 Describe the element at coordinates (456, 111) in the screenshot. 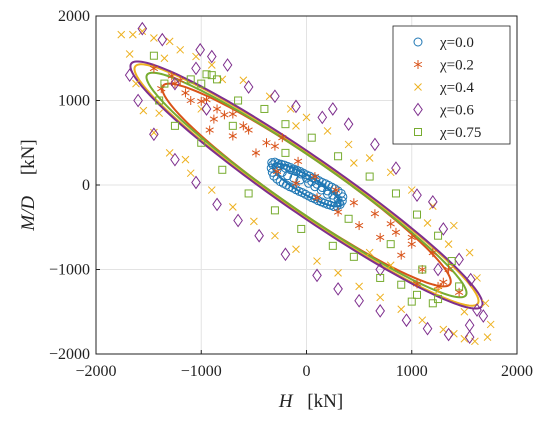

I see `legend-label: χ=0.6` at that location.